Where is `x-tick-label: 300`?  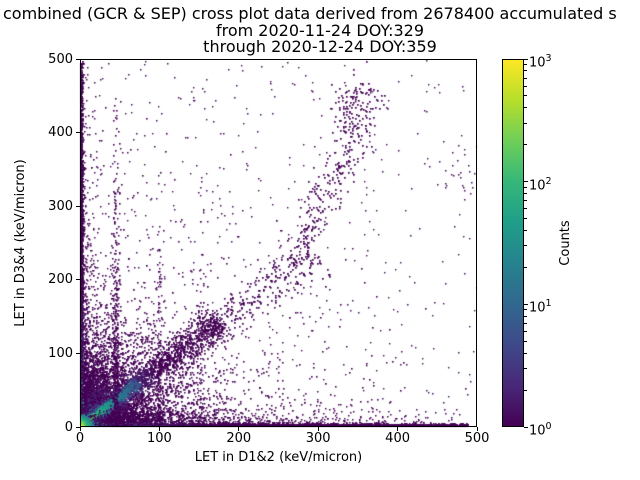 x-tick-label: 300 is located at coordinates (318, 438).